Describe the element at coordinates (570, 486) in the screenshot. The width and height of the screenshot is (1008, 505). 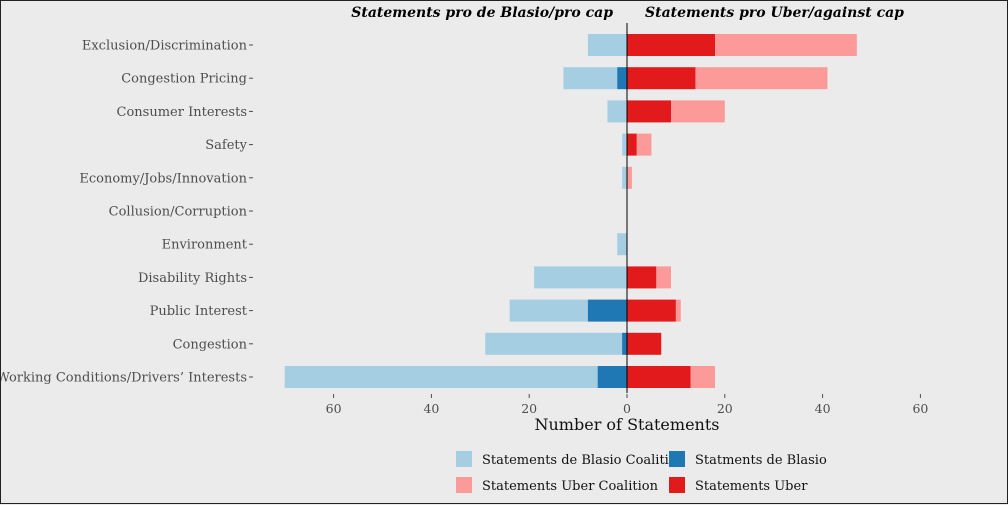
I see `legend-label: Statements Uber Coalition` at that location.